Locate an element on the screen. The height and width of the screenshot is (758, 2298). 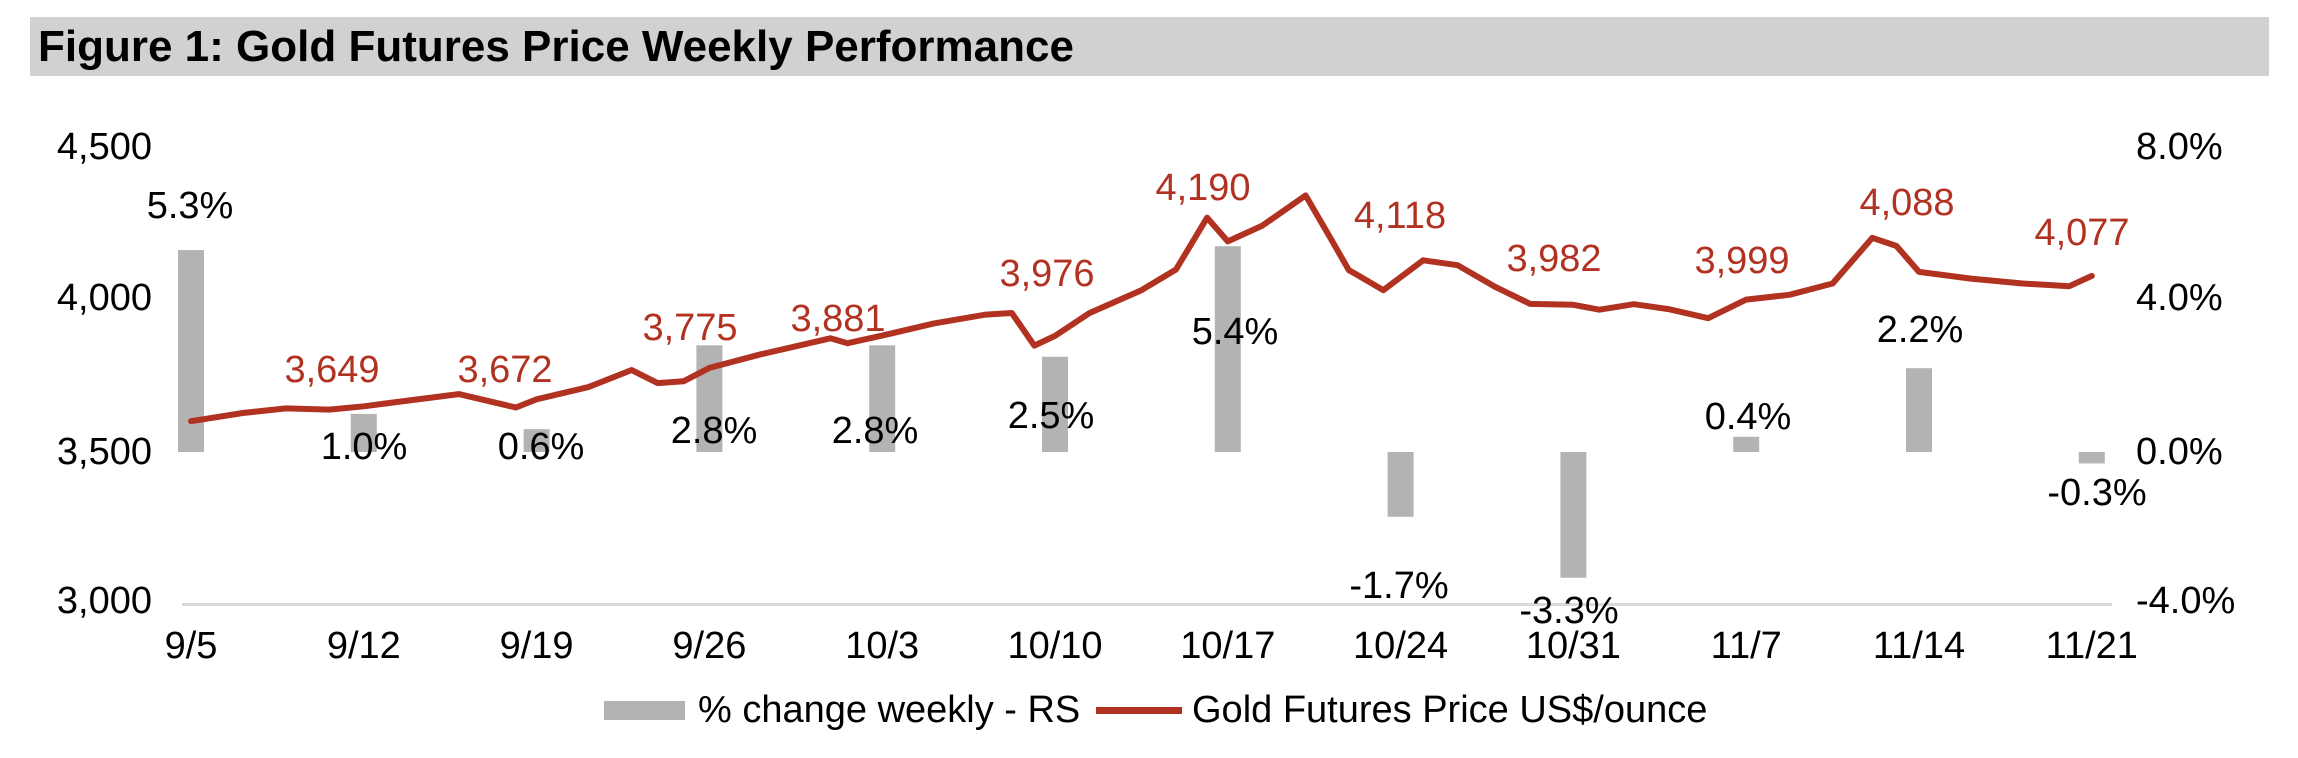
x-axis-tick-10/17: 10/17 is located at coordinates (1227, 646).